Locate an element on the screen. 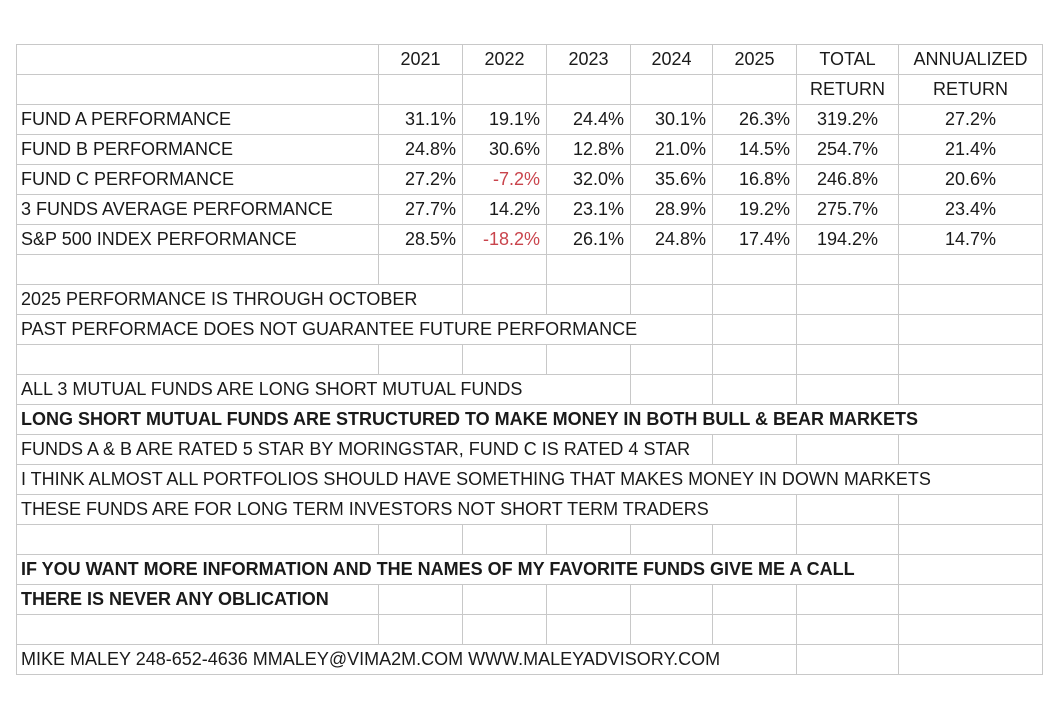 The width and height of the screenshot is (1062, 717). cell: 2024 is located at coordinates (671, 59).